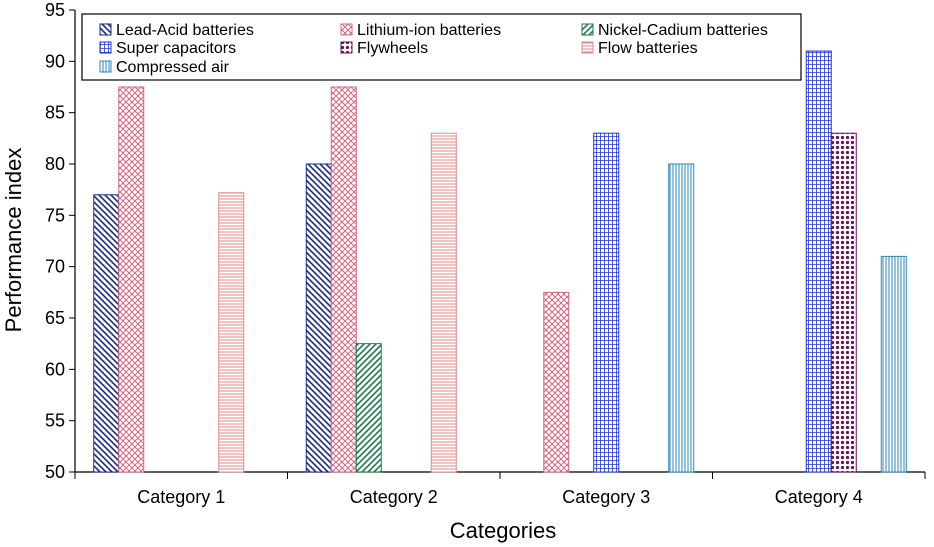 This screenshot has width=934, height=547. I want to click on legend-label: Compressed air, so click(173, 67).